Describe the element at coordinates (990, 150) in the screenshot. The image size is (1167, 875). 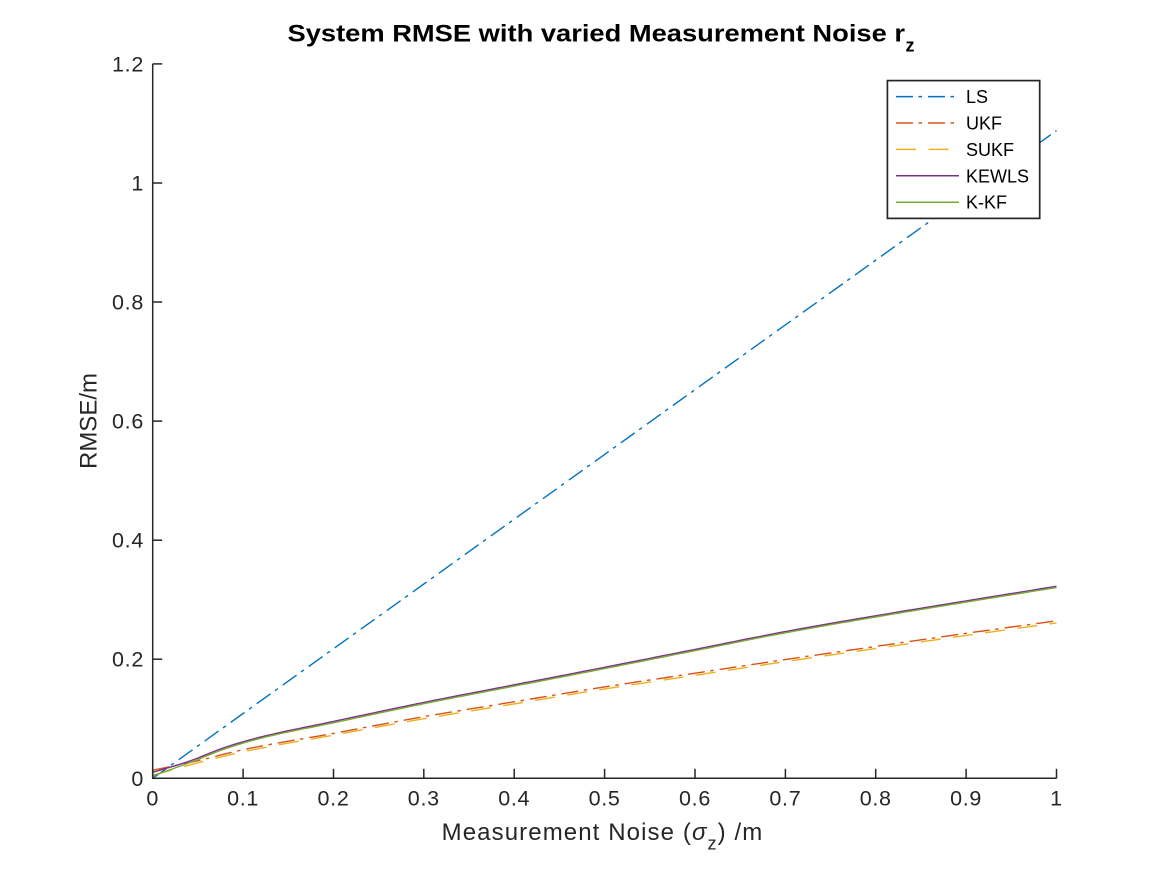
I see `svg-text: SUKF` at that location.